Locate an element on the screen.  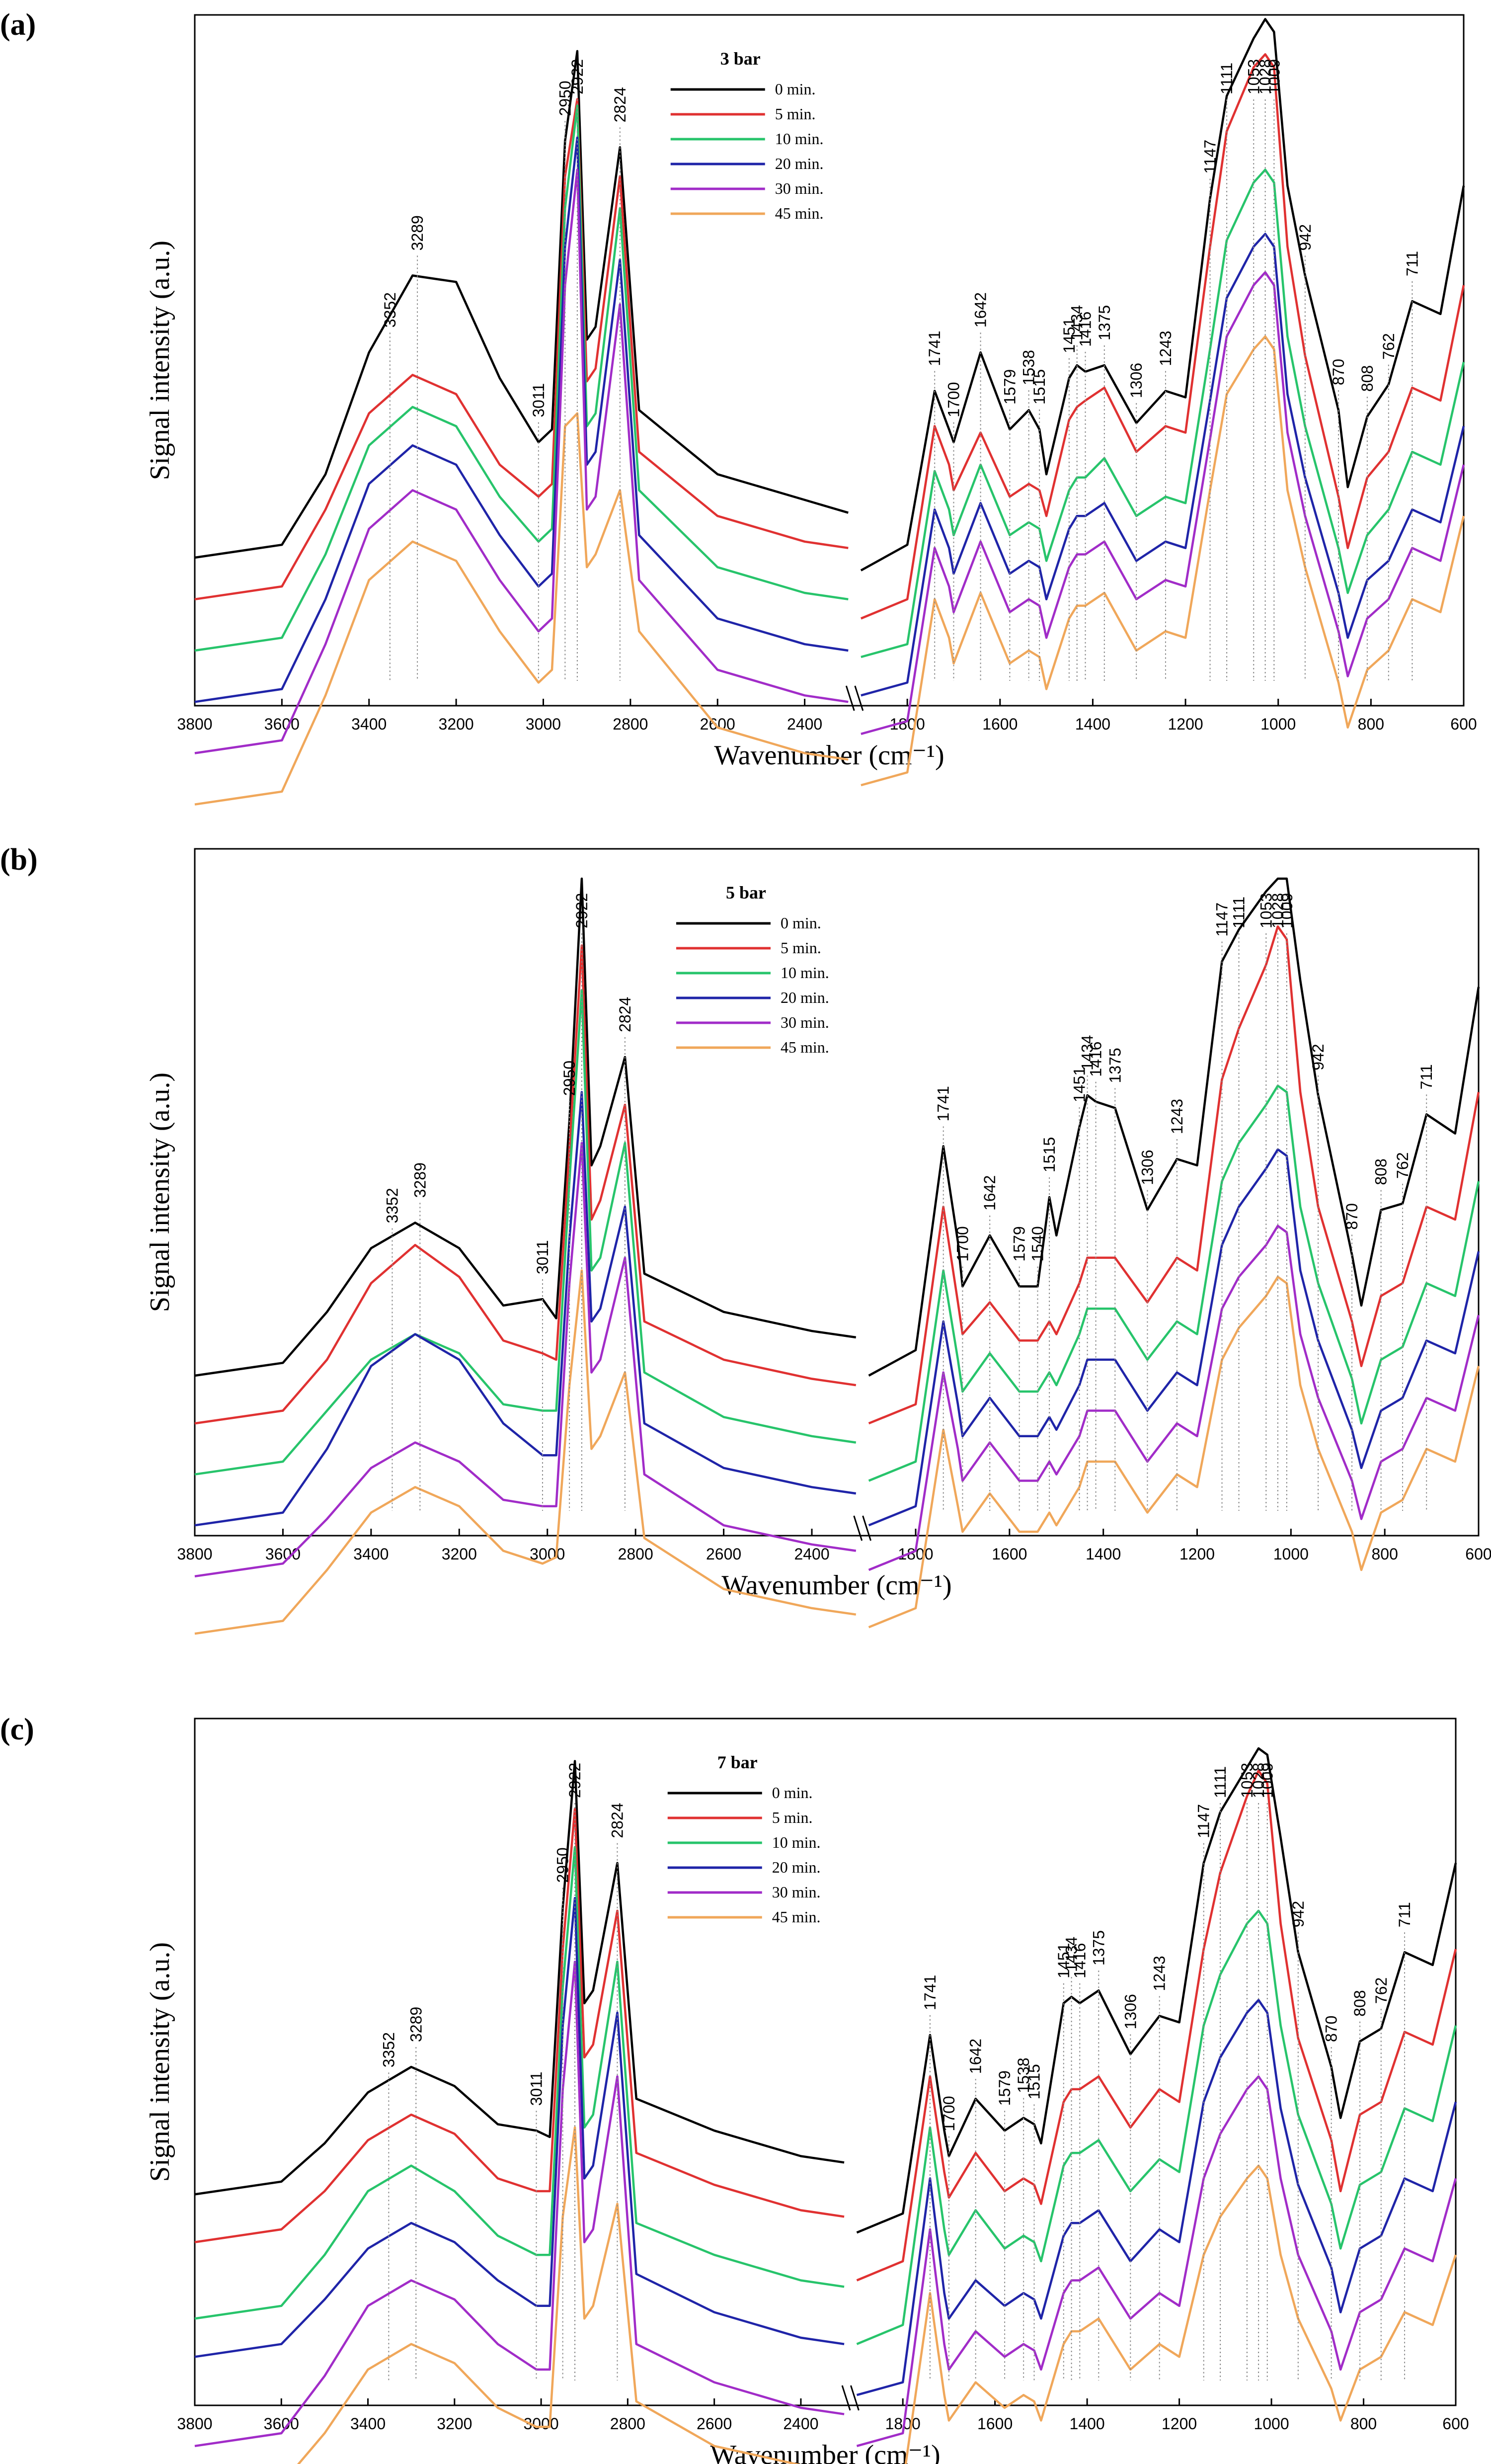
peak-label: 762 is located at coordinates (1381, 1991).